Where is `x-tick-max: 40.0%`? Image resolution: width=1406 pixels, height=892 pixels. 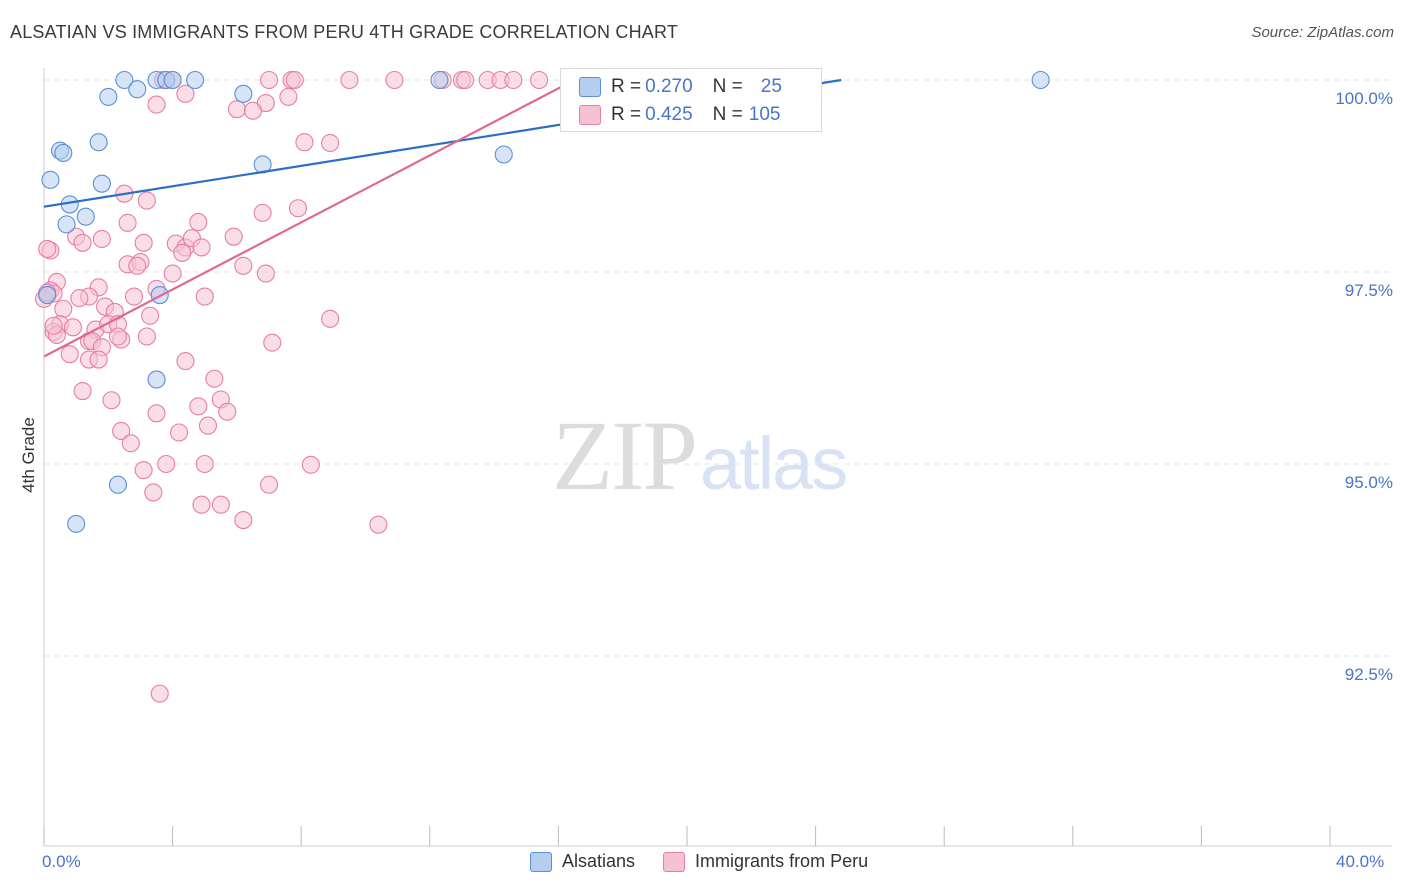 x-tick-max: 40.0% is located at coordinates (1360, 861).